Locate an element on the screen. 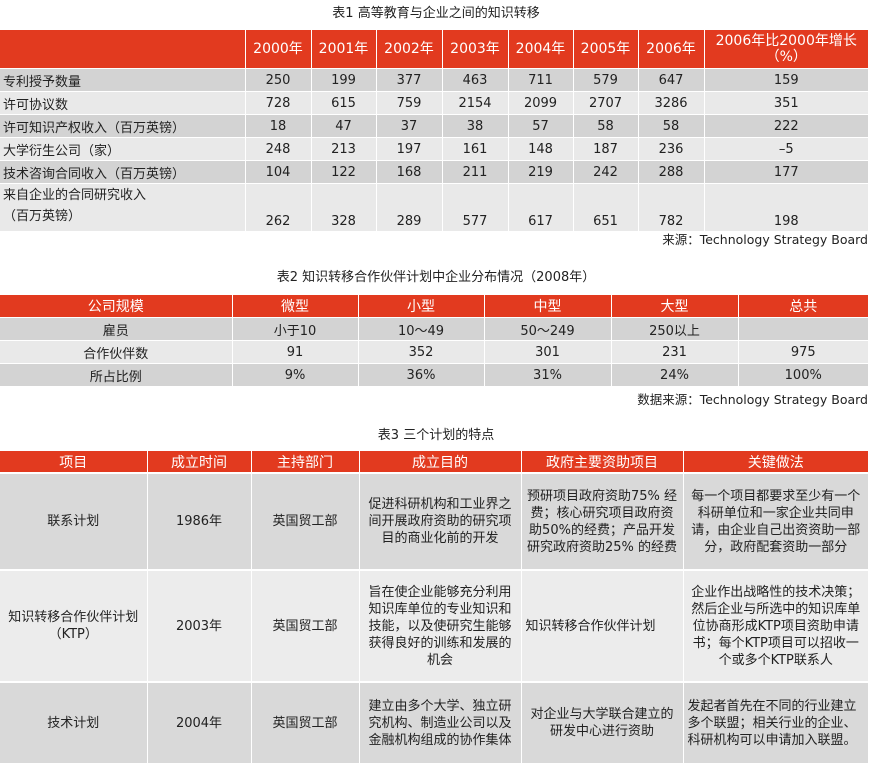 The height and width of the screenshot is (763, 872). cell: 352 is located at coordinates (420, 352).